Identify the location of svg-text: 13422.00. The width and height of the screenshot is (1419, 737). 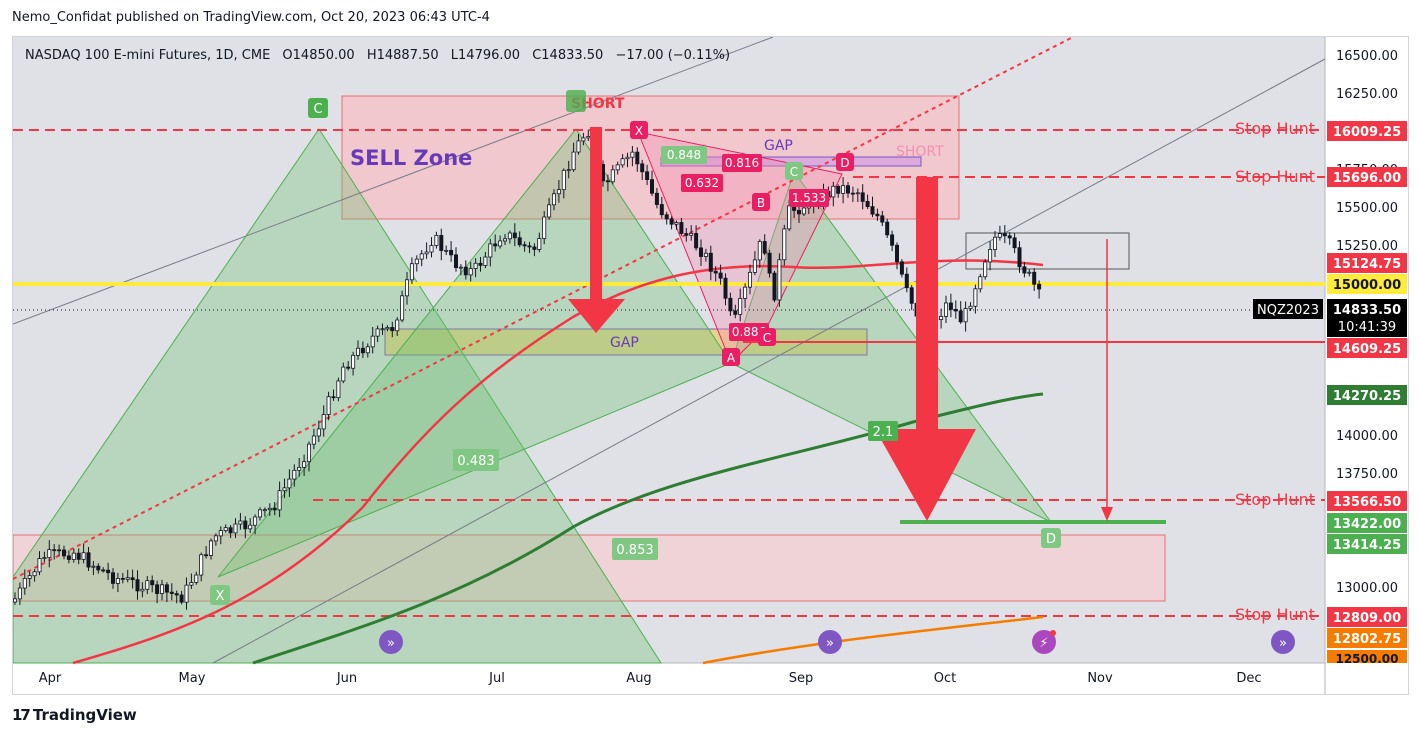
(1367, 524).